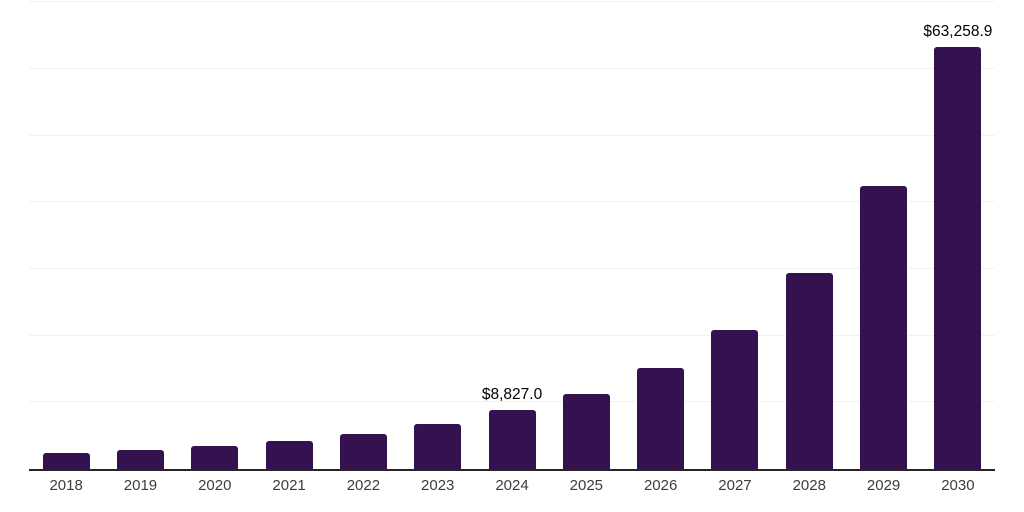 This screenshot has width=1024, height=512. Describe the element at coordinates (289, 485) in the screenshot. I see `x-tick-label-2021: 2021` at that location.